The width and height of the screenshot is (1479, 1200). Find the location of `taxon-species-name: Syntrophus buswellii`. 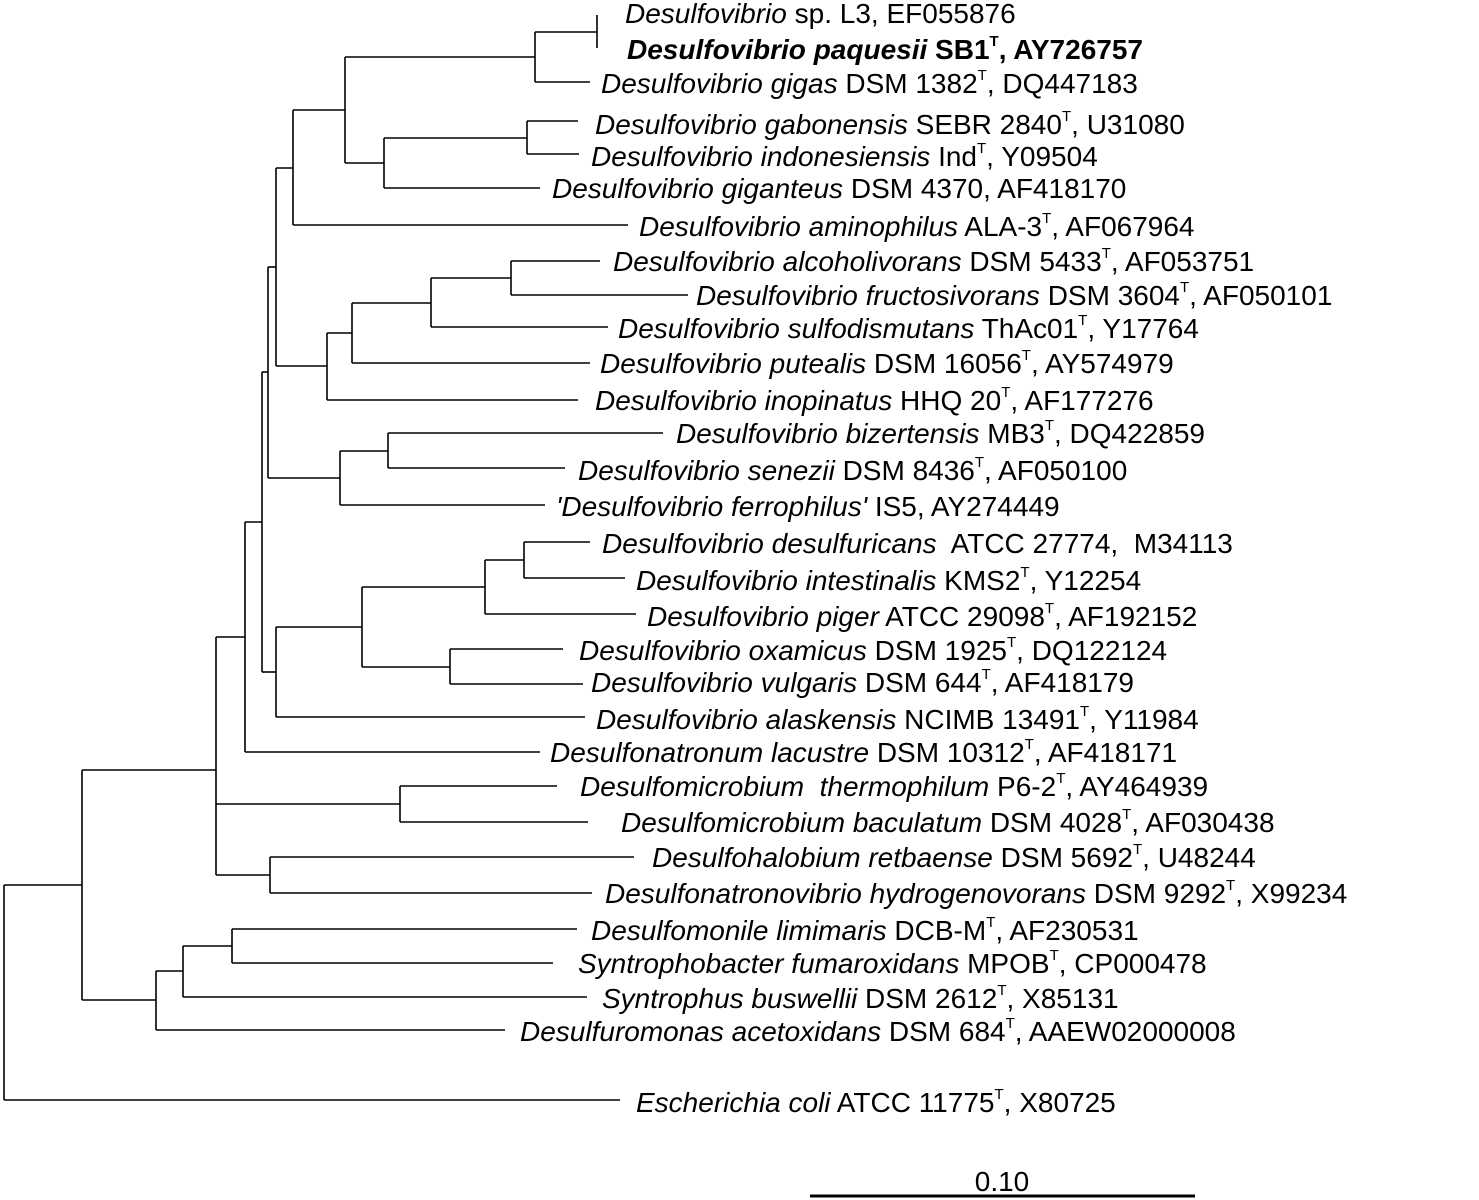

taxon-species-name: Syntrophus buswellii is located at coordinates (730, 998).